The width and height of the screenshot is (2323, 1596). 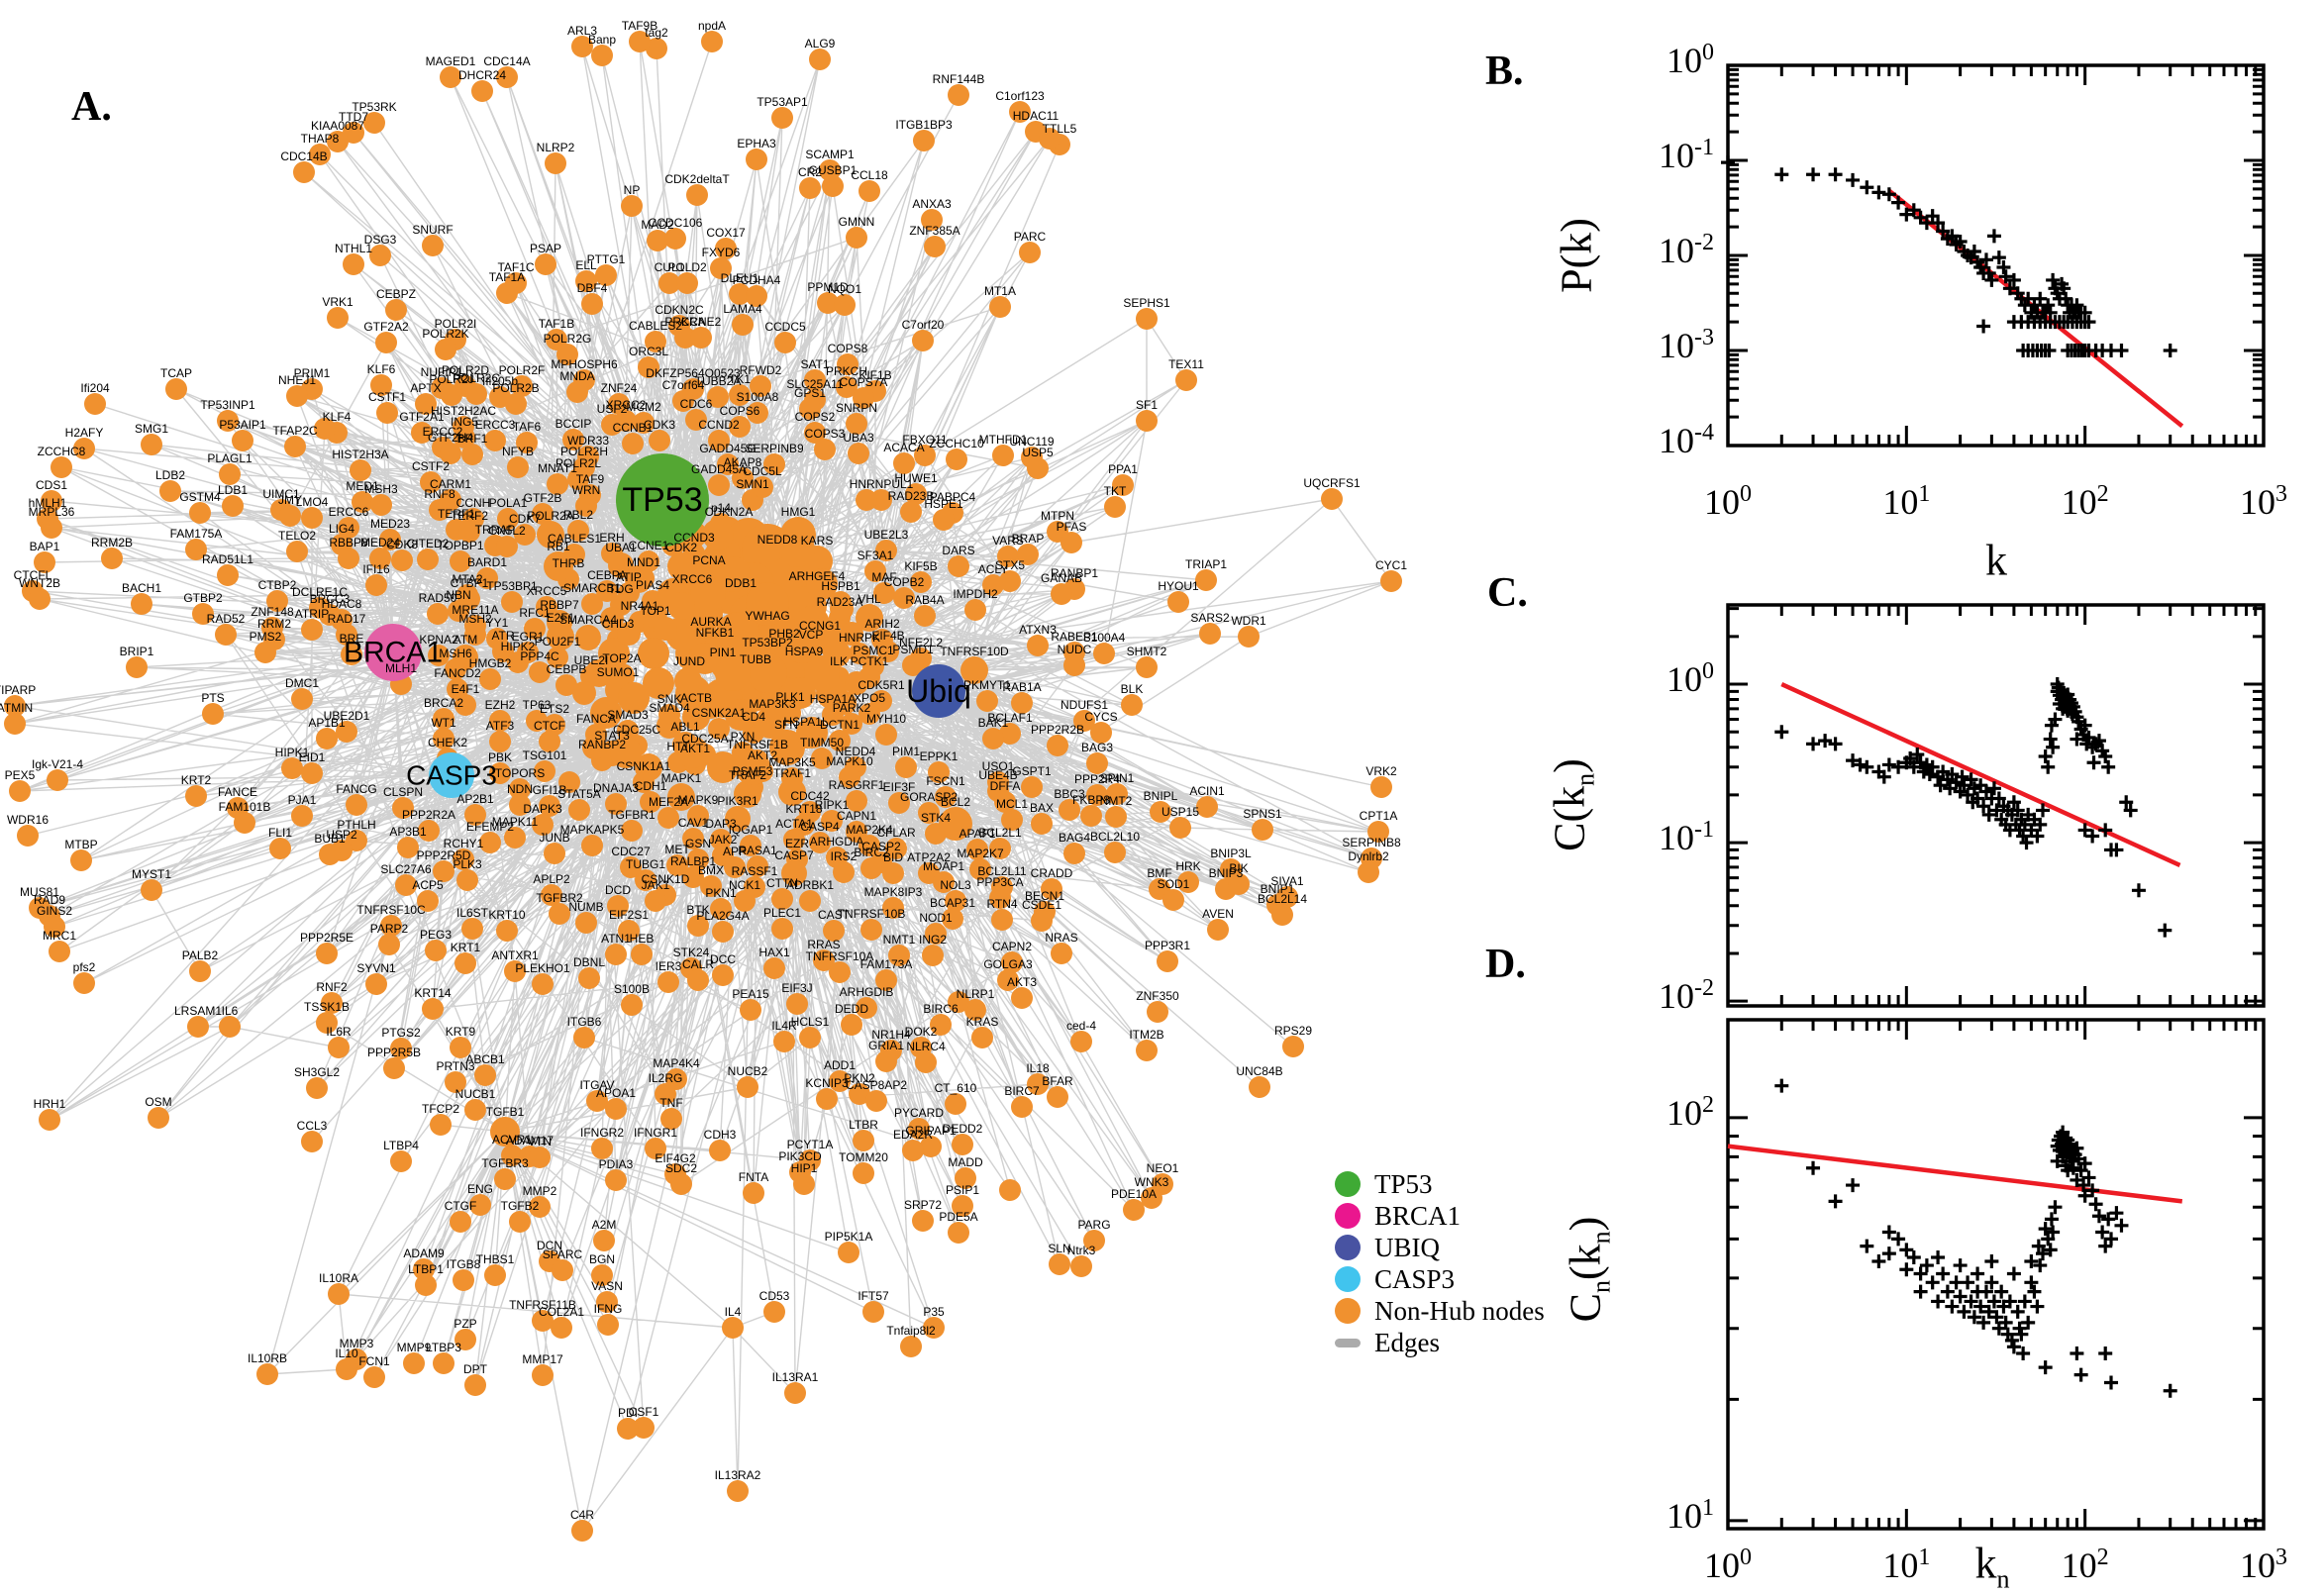 I want to click on node-BID, so click(x=893, y=873).